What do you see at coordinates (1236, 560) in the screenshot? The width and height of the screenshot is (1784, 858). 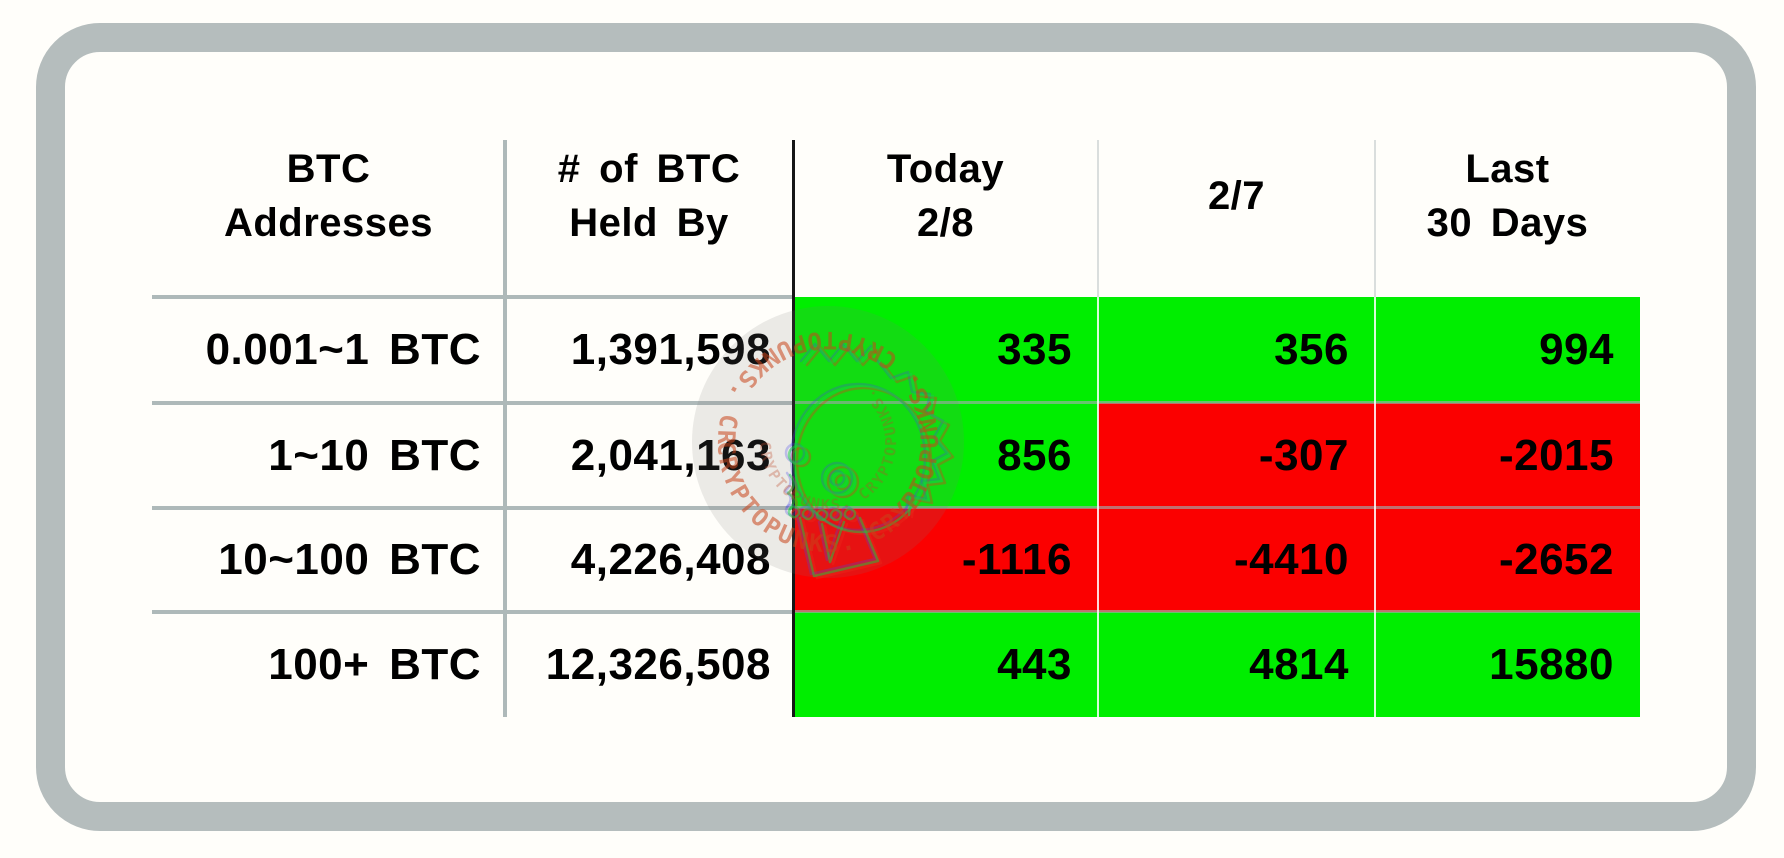 I see `change-prev-day-cell: -4410` at bounding box center [1236, 560].